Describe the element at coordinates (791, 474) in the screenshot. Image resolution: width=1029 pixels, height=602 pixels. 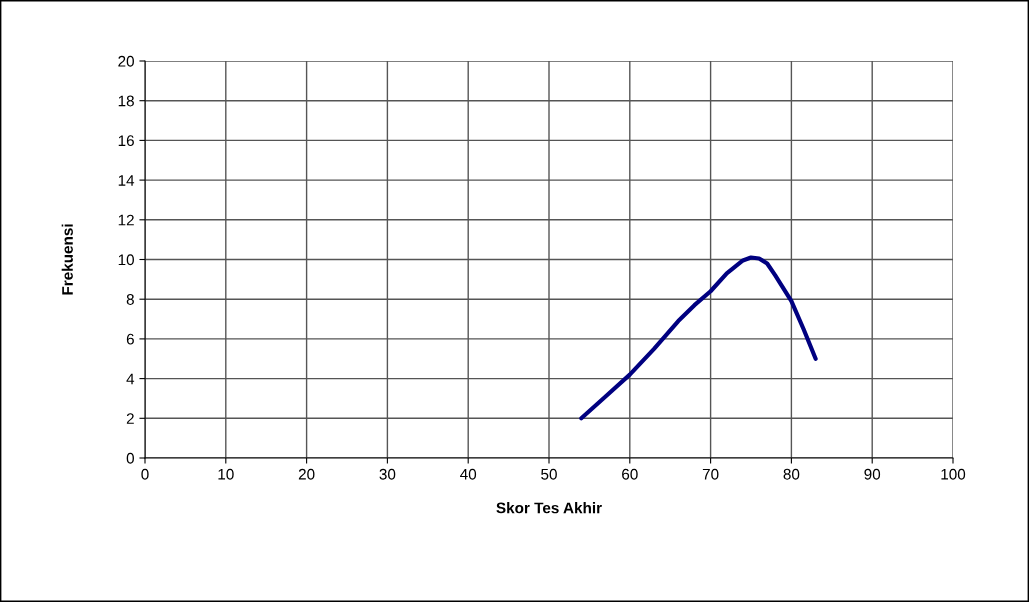
I see `x-tick-label: 80` at that location.